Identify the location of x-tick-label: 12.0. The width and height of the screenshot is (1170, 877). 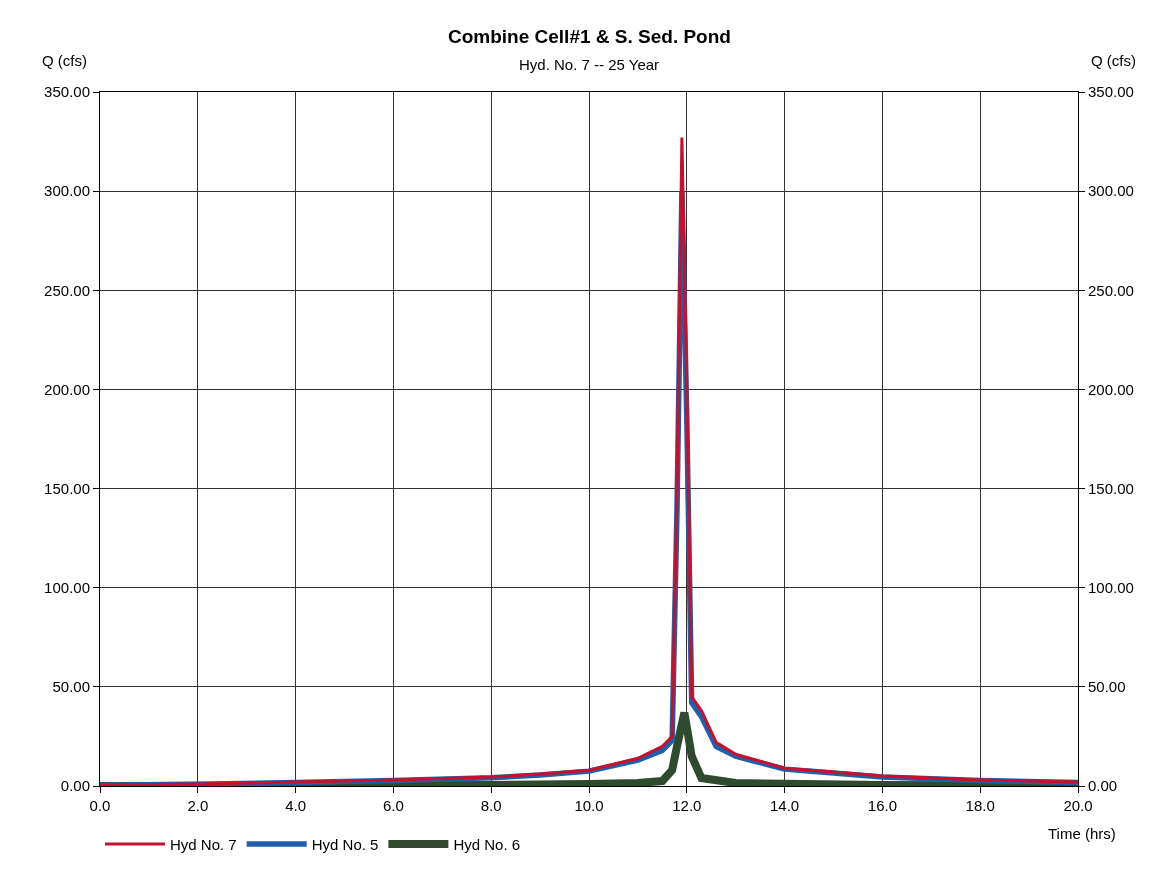
(687, 805).